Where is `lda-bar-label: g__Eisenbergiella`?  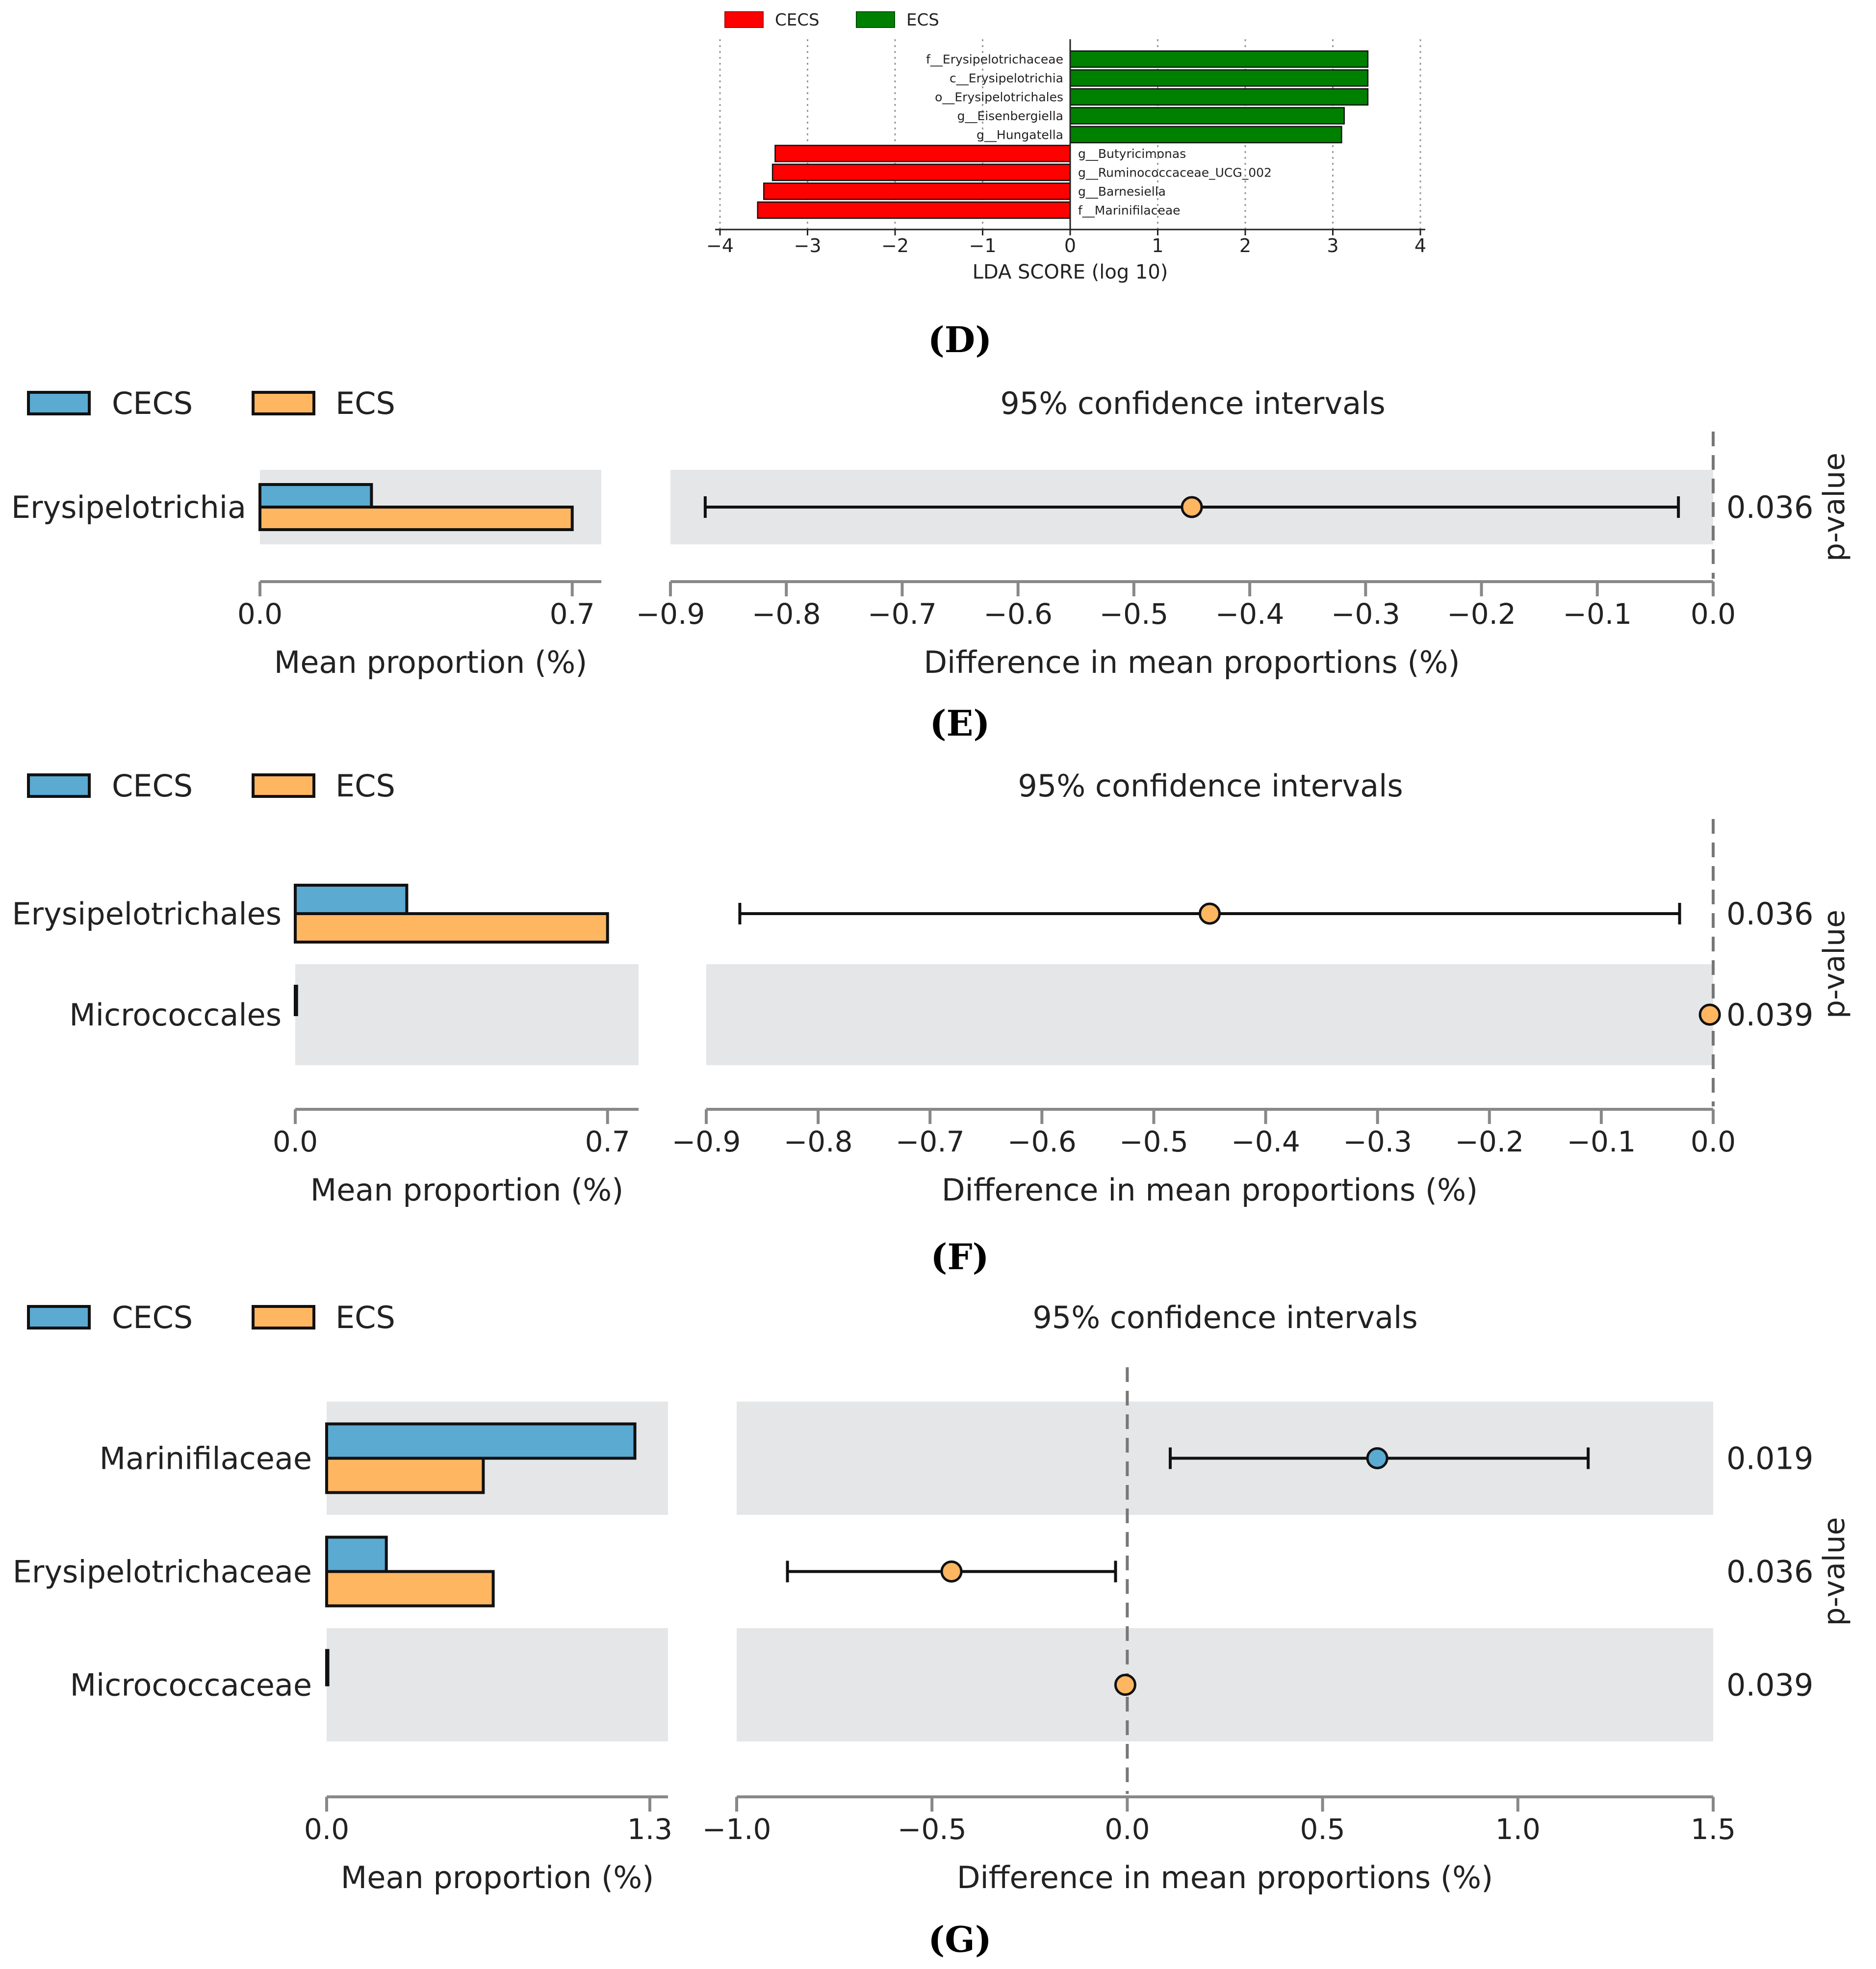 lda-bar-label: g__Eisenbergiella is located at coordinates (1010, 116).